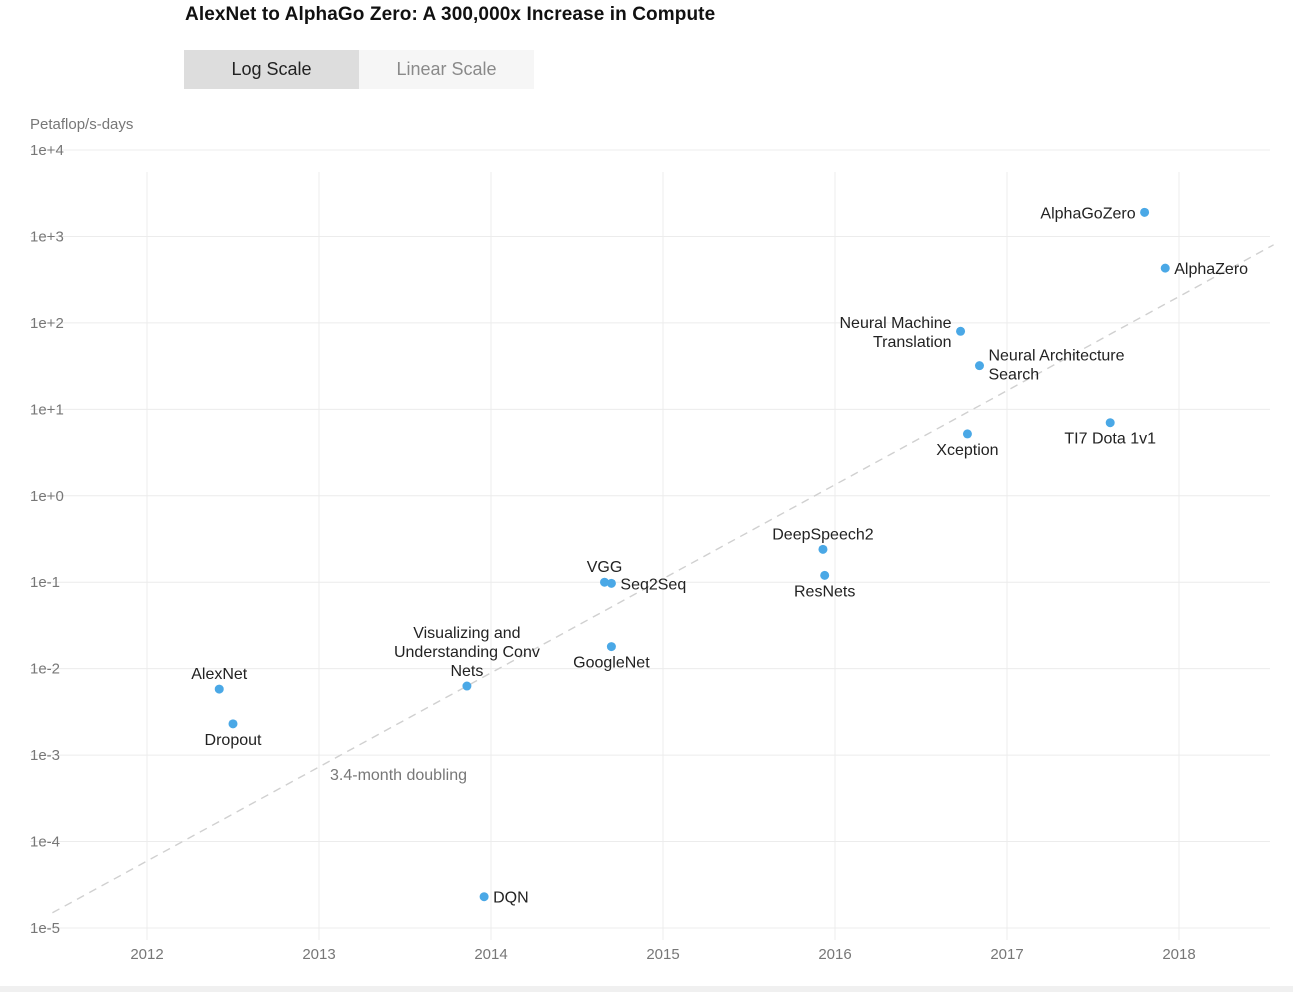 This screenshot has width=1293, height=992. I want to click on x-axis-ticks: 2012 2013 2014 2015 2016 2017 2018, so click(662, 954).